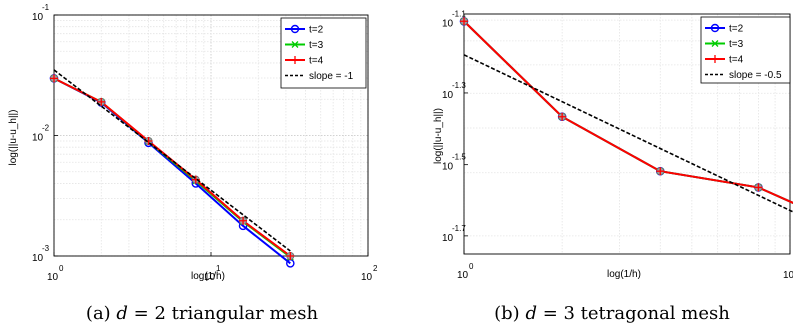 The height and width of the screenshot is (331, 793). I want to click on caption-text: = 3 tetragonal mesh, so click(633, 313).